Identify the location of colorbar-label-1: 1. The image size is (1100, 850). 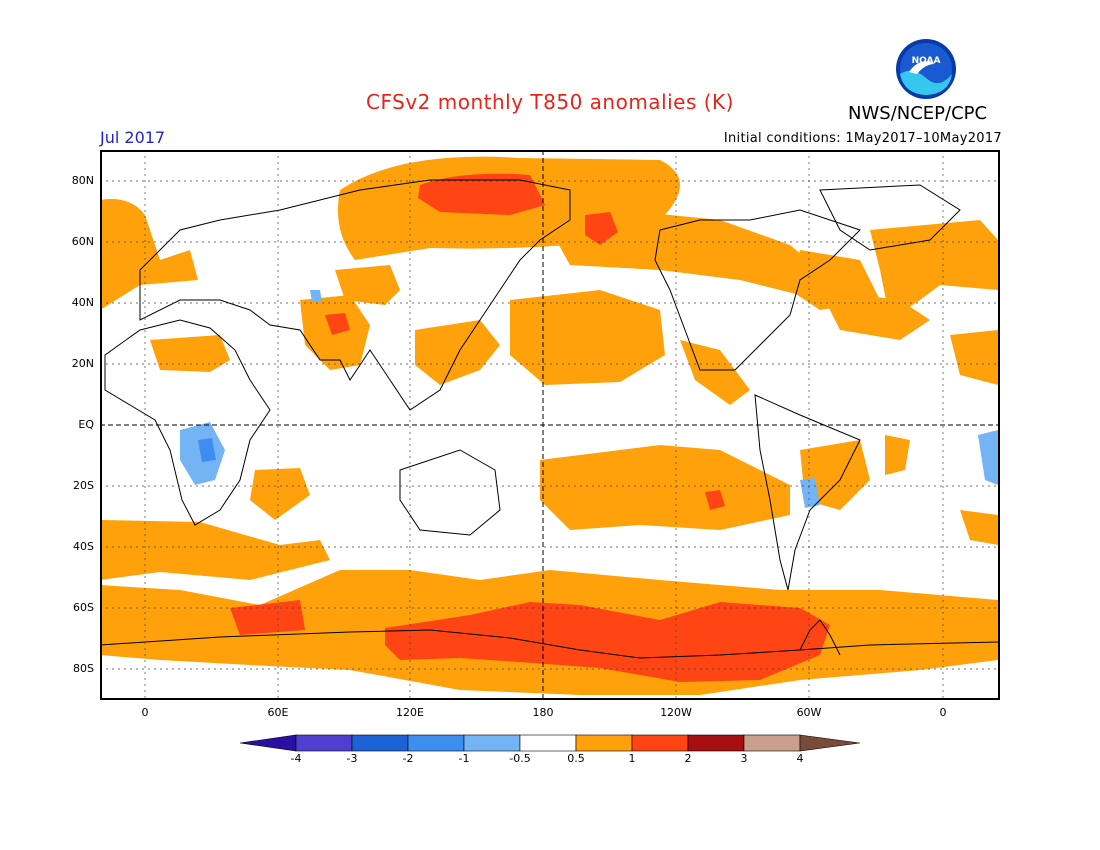
(632, 758).